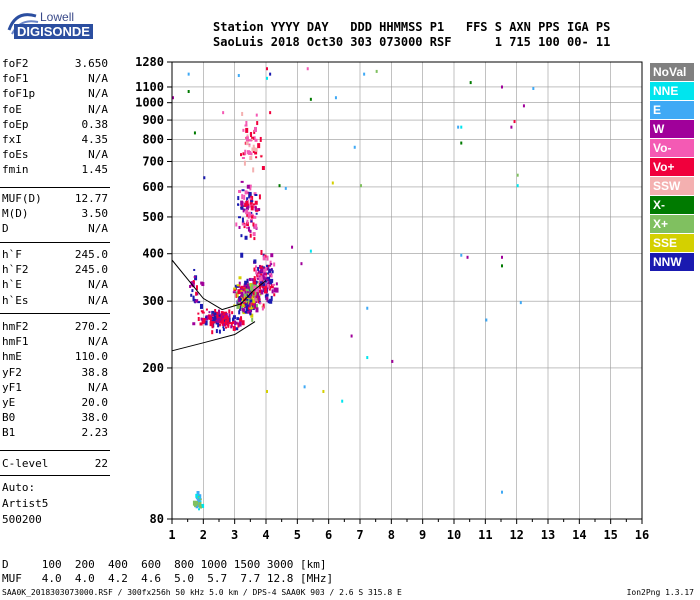  Describe the element at coordinates (672, 262) in the screenshot. I see `legend-item: NNW` at that location.